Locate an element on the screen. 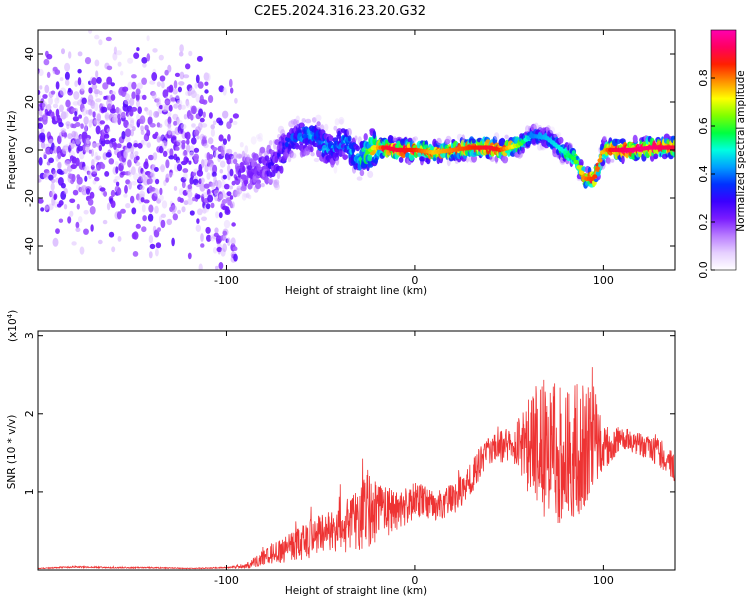 This screenshot has width=750, height=600. chart-title: C2E5.2024.316.23.20.G32 is located at coordinates (340, 11).